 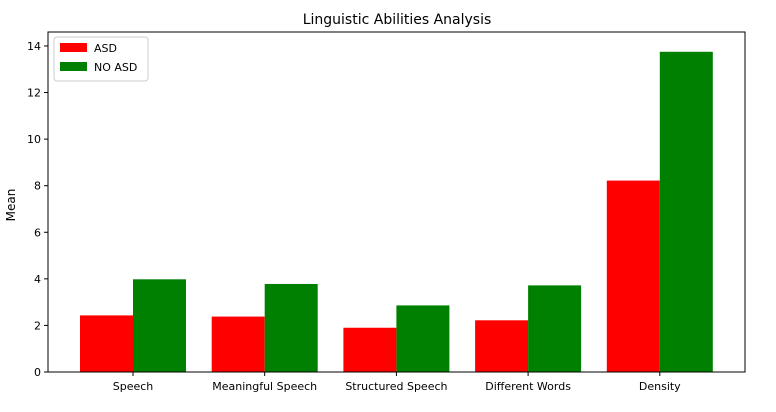 What do you see at coordinates (115, 67) in the screenshot?
I see `legend-label-1: NO ASD` at bounding box center [115, 67].